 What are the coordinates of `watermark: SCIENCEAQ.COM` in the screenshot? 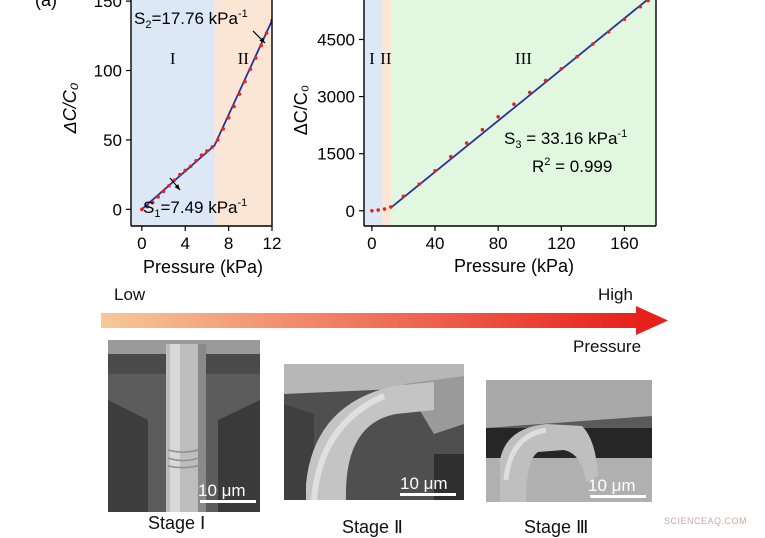 It's located at (706, 521).